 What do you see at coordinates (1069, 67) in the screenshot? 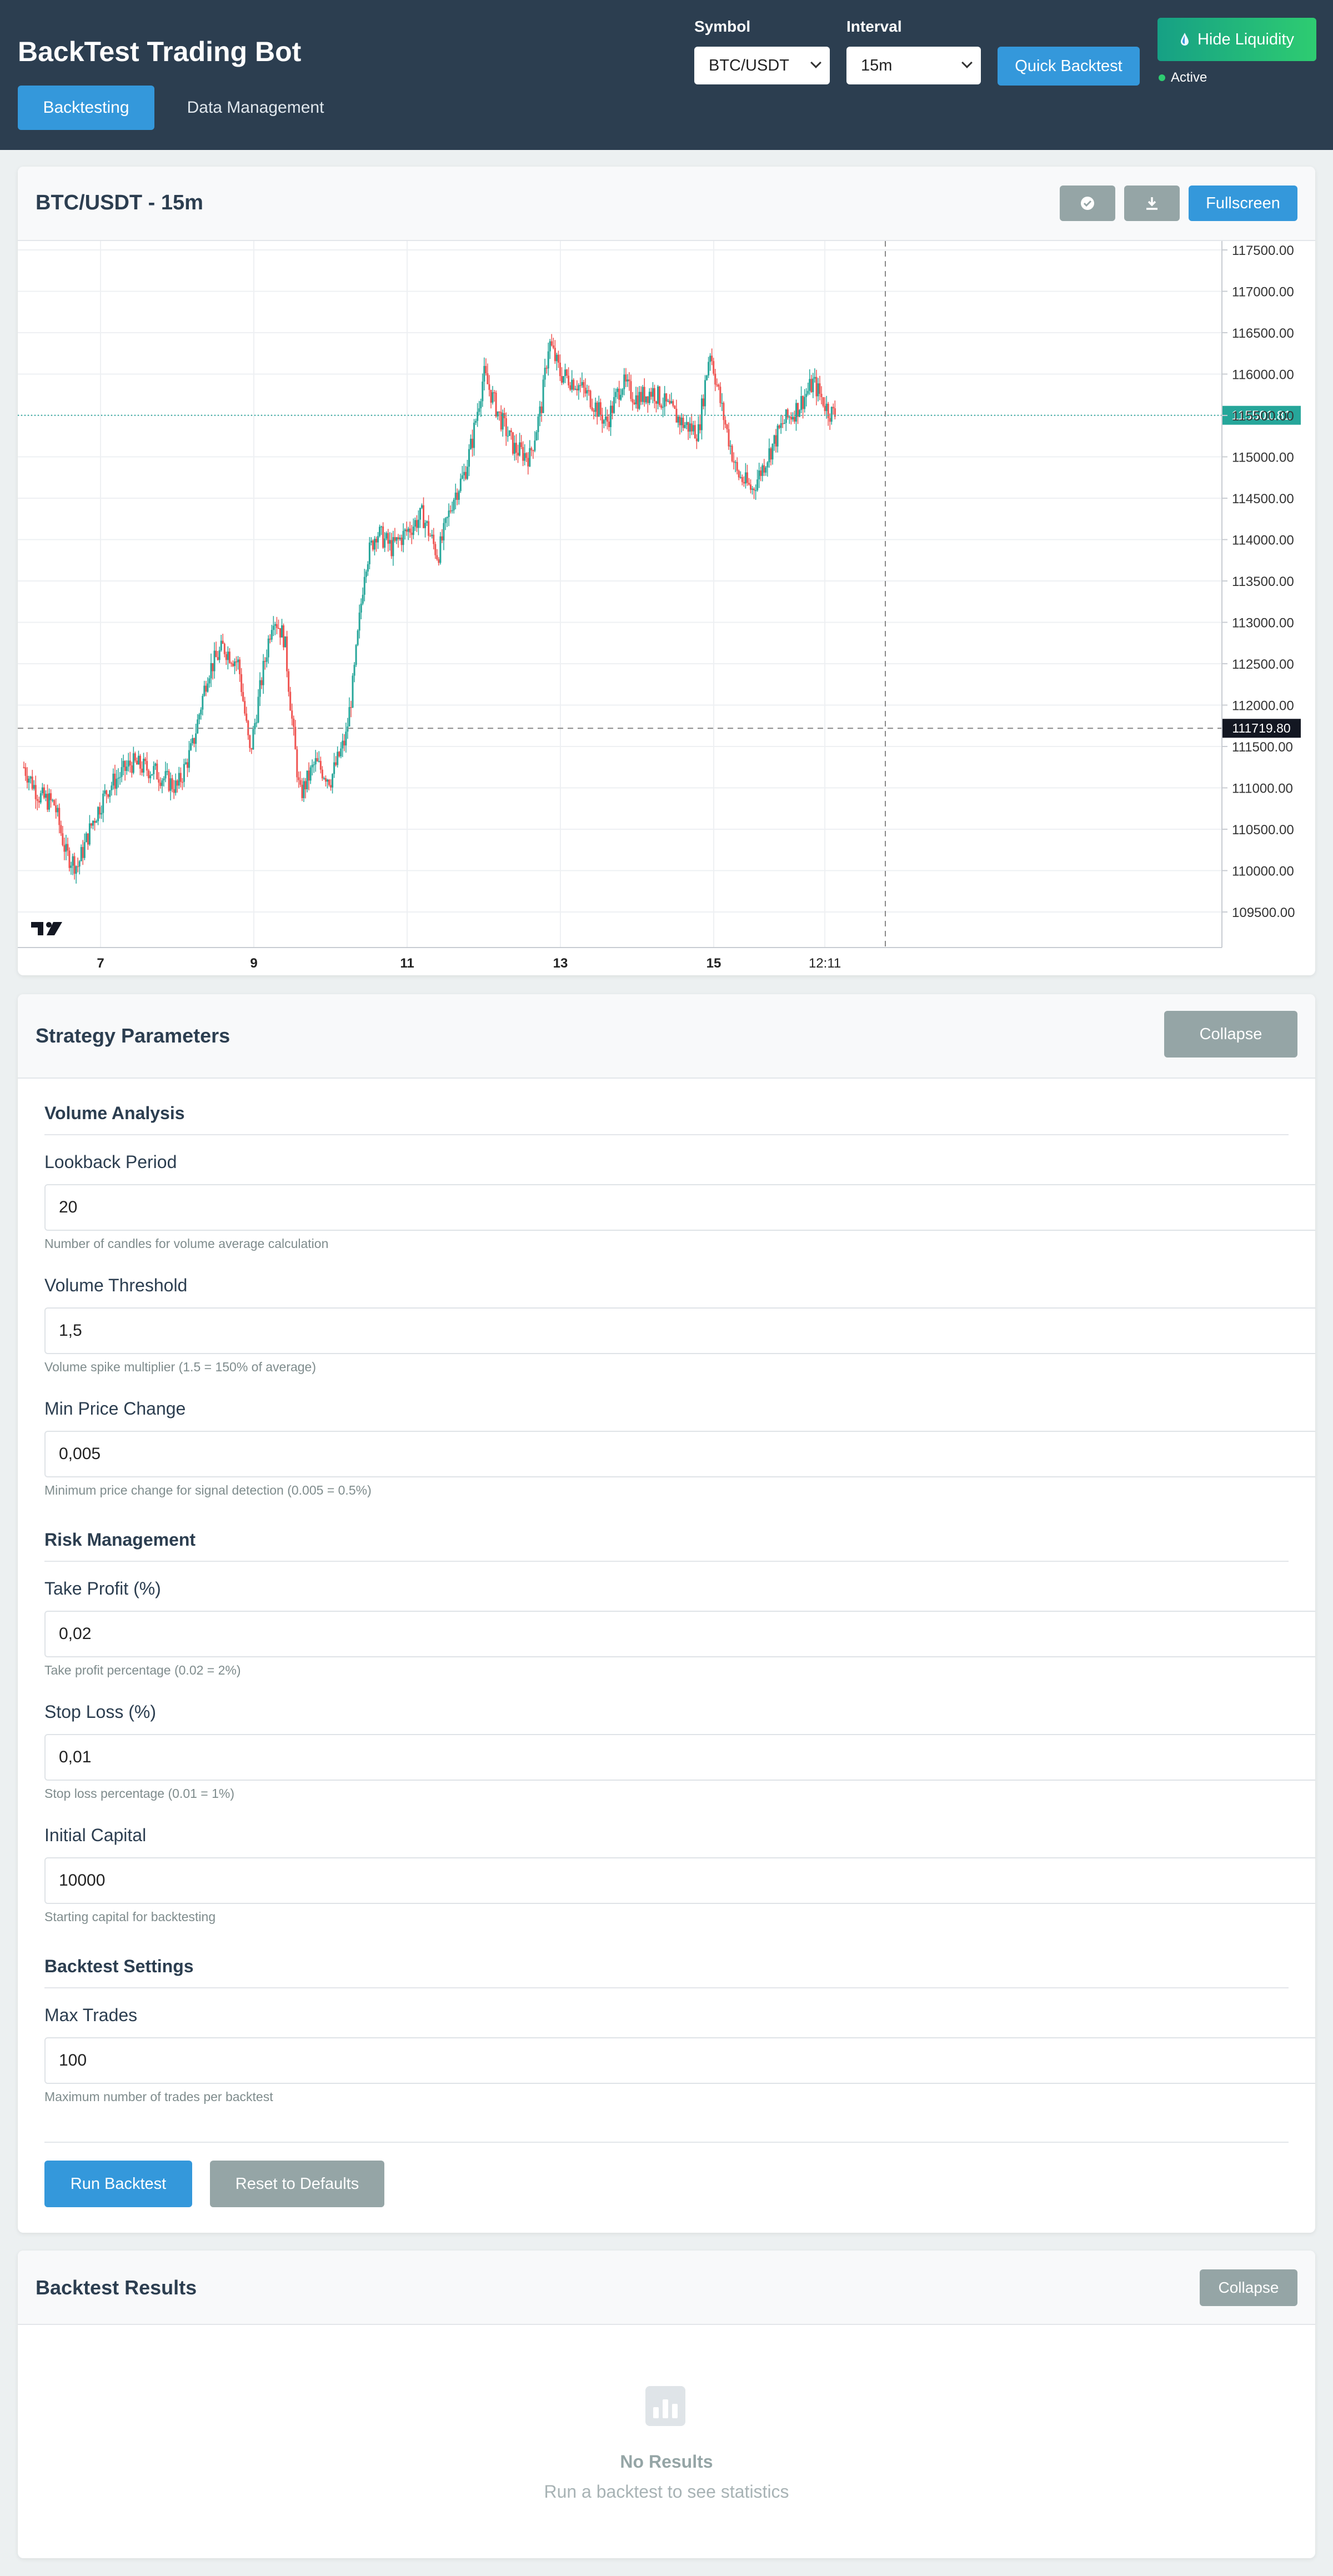
I see `quick-backtest-button: Quick Backtest` at bounding box center [1069, 67].